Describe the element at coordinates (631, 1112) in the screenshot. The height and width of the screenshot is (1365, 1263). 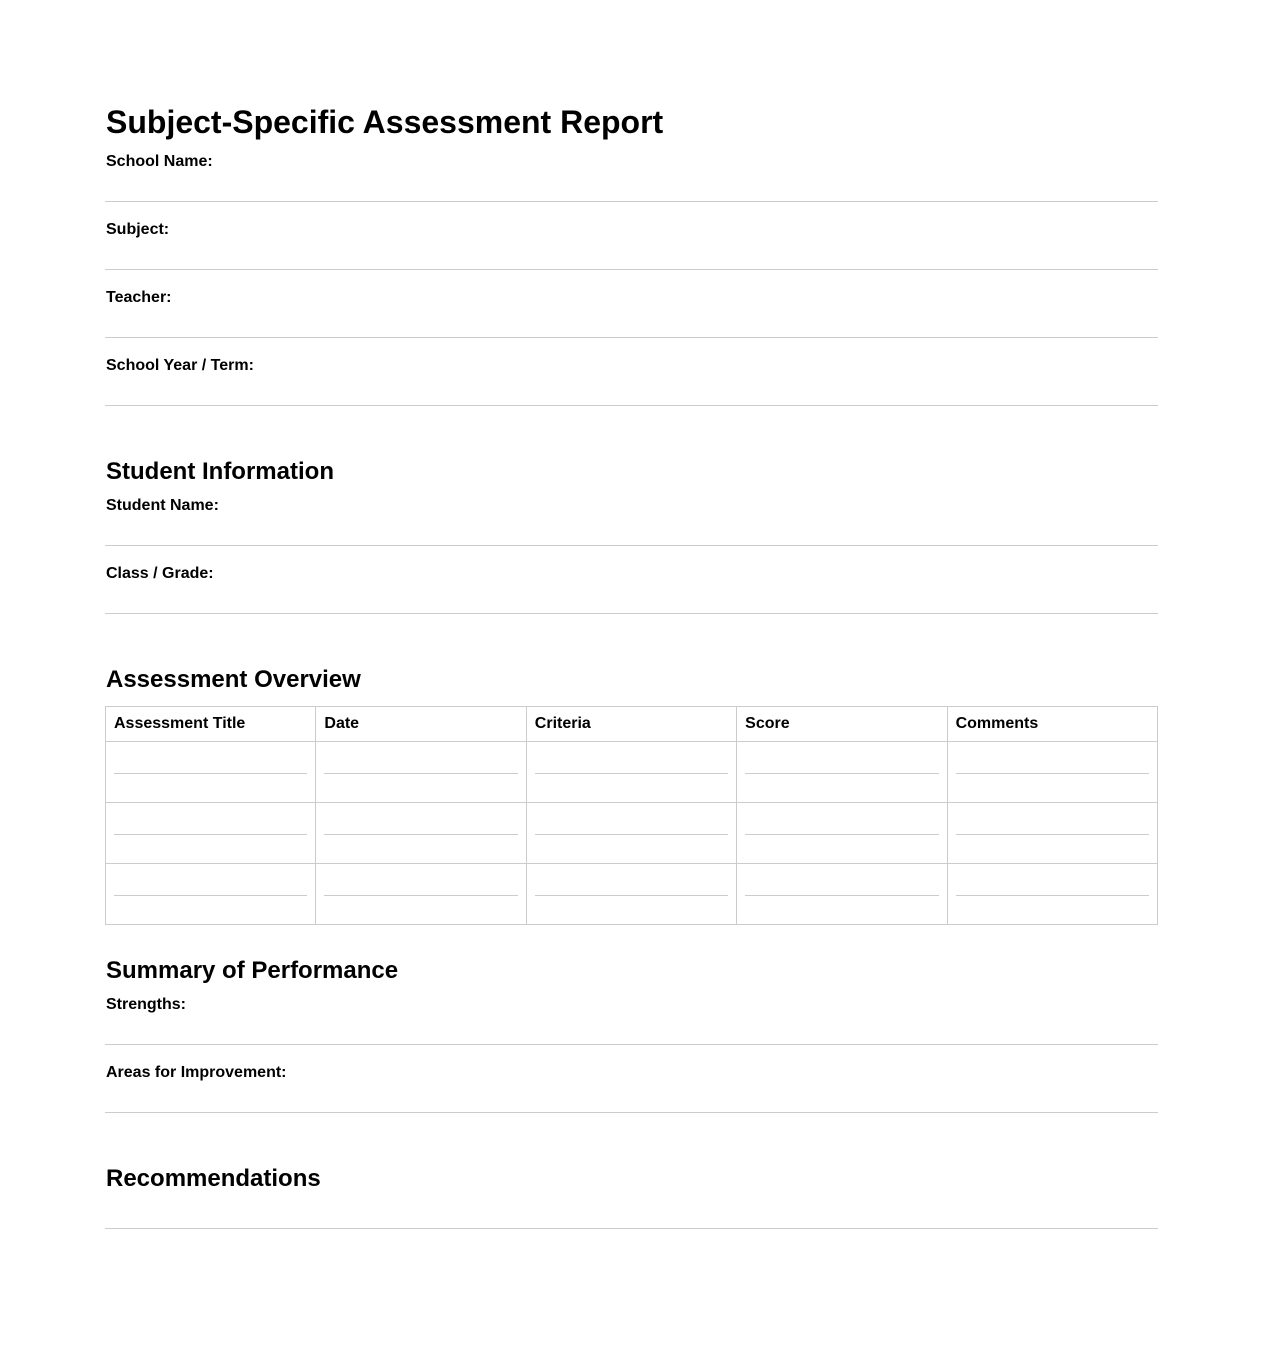
I see `improvement-field` at that location.